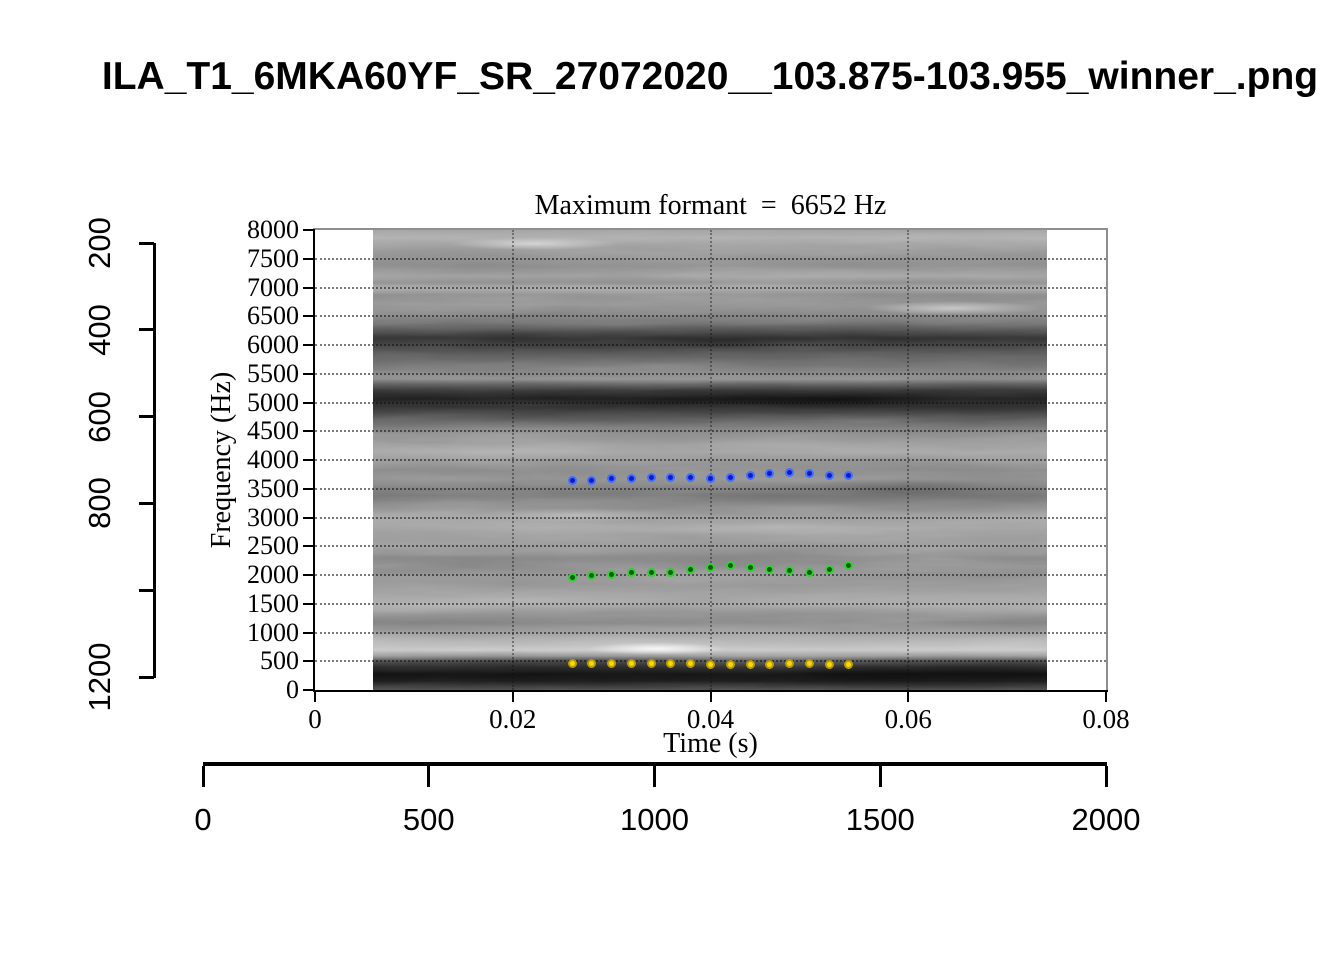  Describe the element at coordinates (273, 459) in the screenshot. I see `y-axis-tick-label: 4000` at that location.